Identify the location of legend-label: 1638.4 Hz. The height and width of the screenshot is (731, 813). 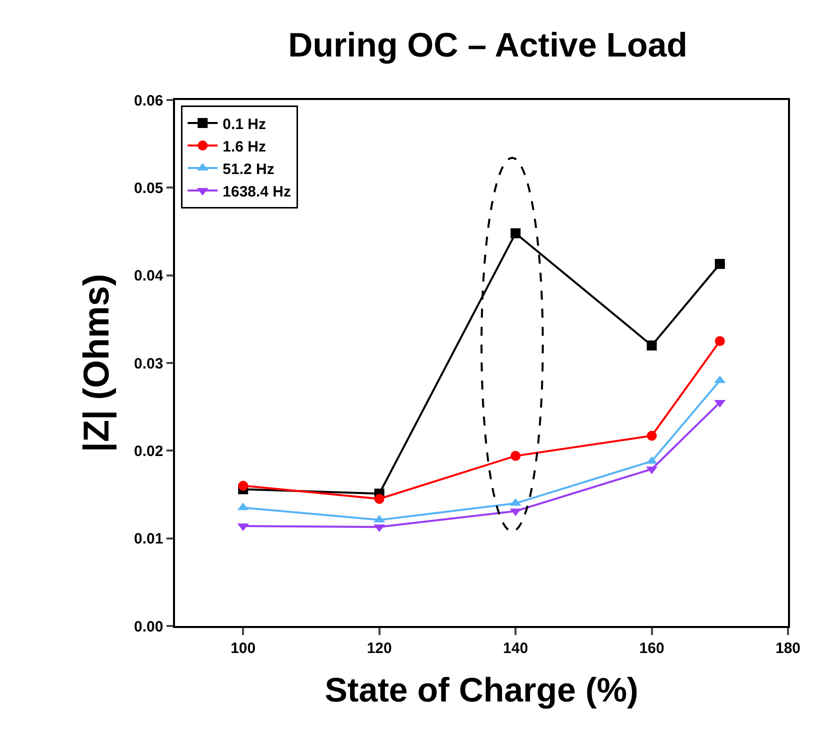
(257, 191).